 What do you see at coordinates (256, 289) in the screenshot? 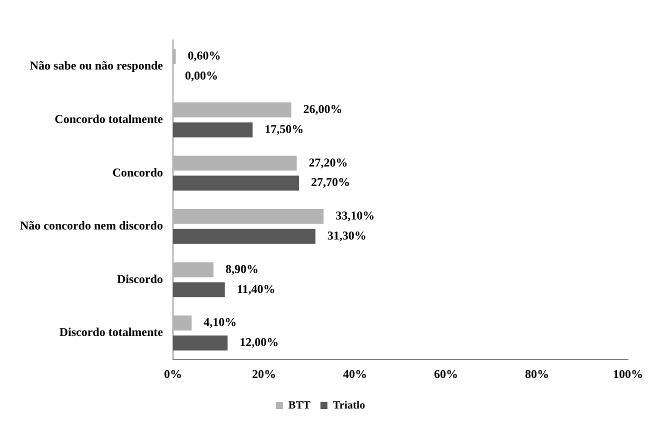
I see `data-label: 11,40%` at bounding box center [256, 289].